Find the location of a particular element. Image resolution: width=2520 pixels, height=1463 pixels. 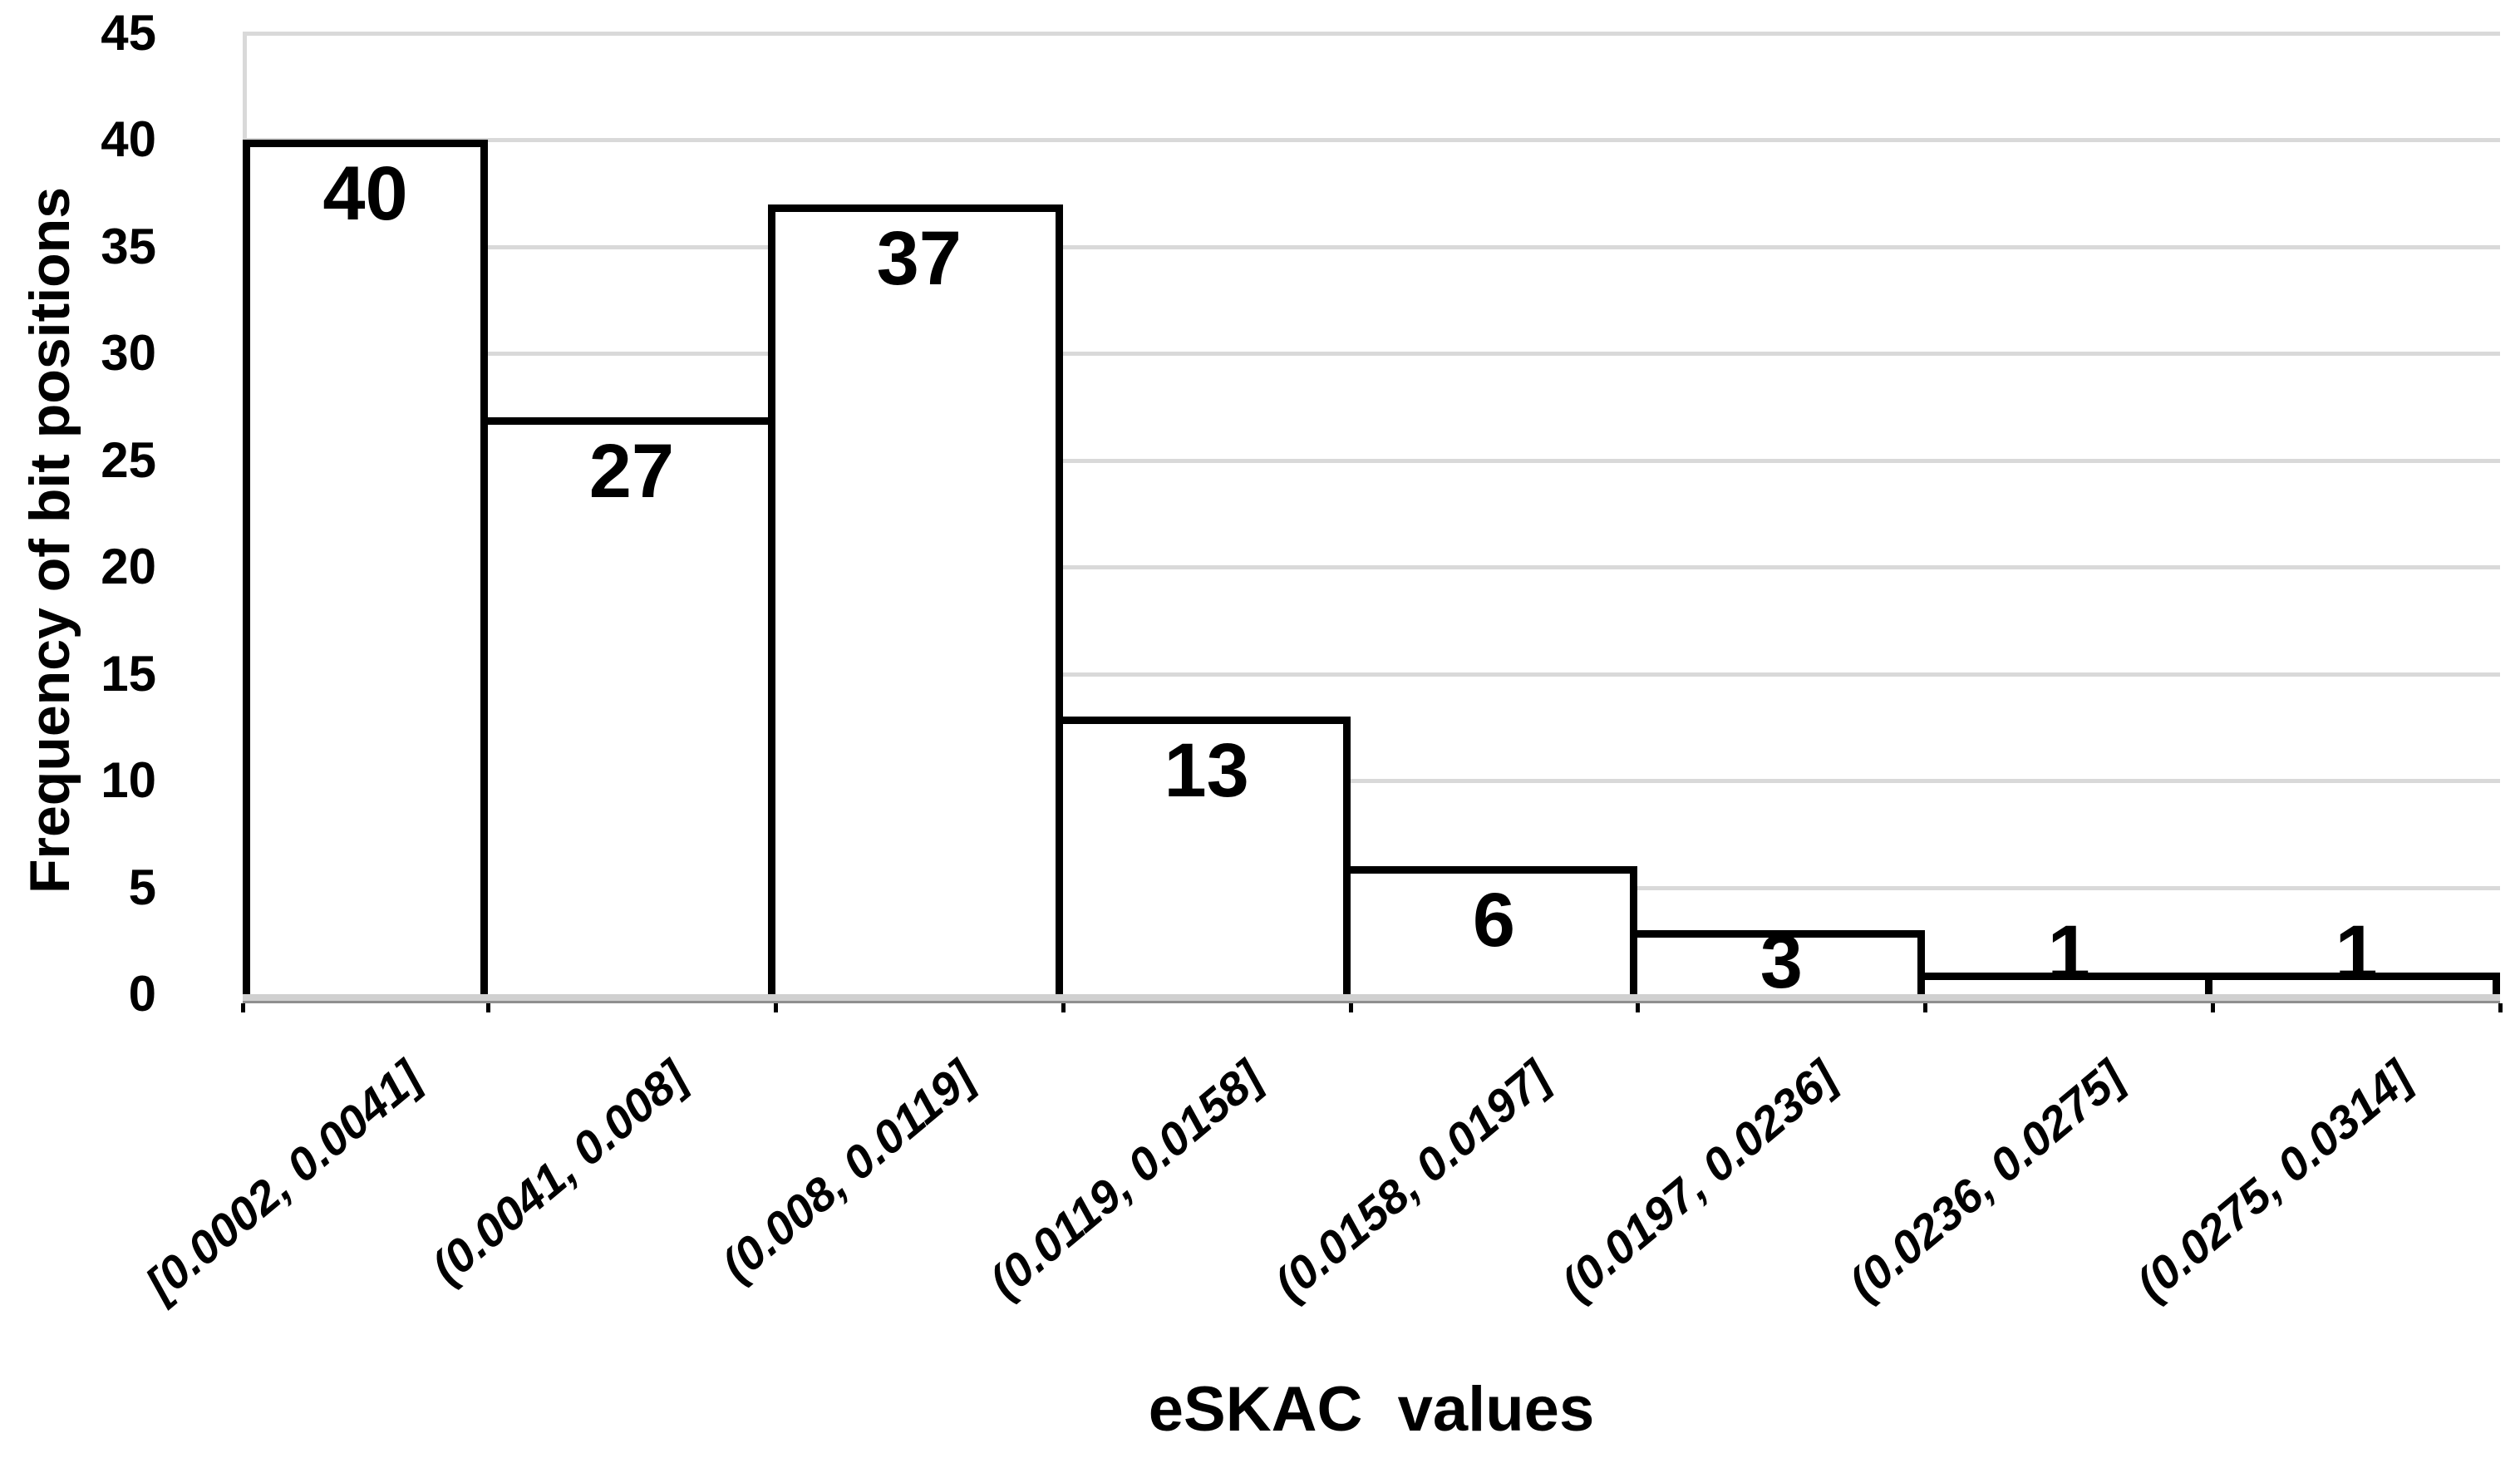

x-tick-label: (0.008, 0.0119] is located at coordinates (848, 1171).